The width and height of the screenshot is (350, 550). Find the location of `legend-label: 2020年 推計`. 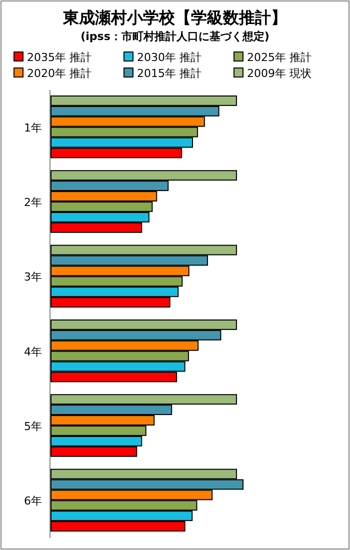

legend-label: 2020年 推計 is located at coordinates (59, 73).